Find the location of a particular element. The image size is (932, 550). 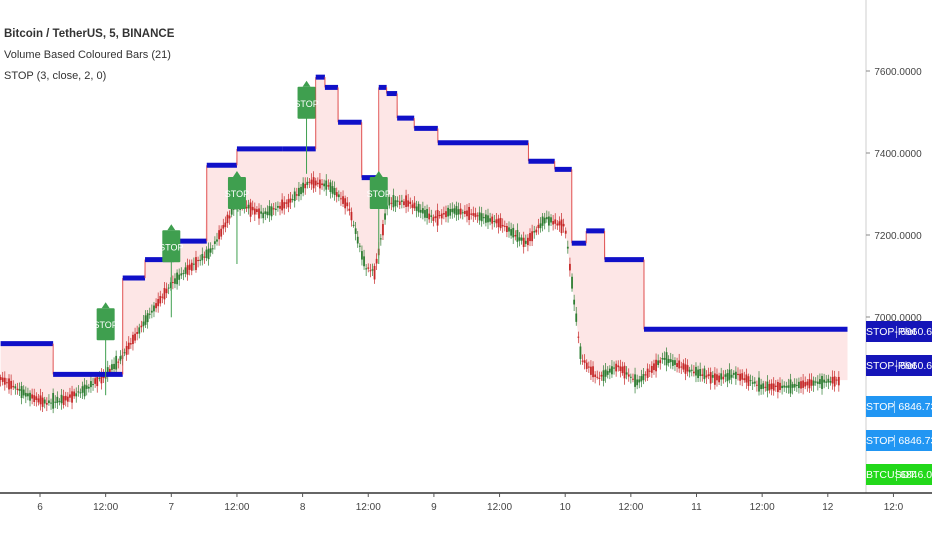

stop-marker-label: STOP is located at coordinates (237, 194).